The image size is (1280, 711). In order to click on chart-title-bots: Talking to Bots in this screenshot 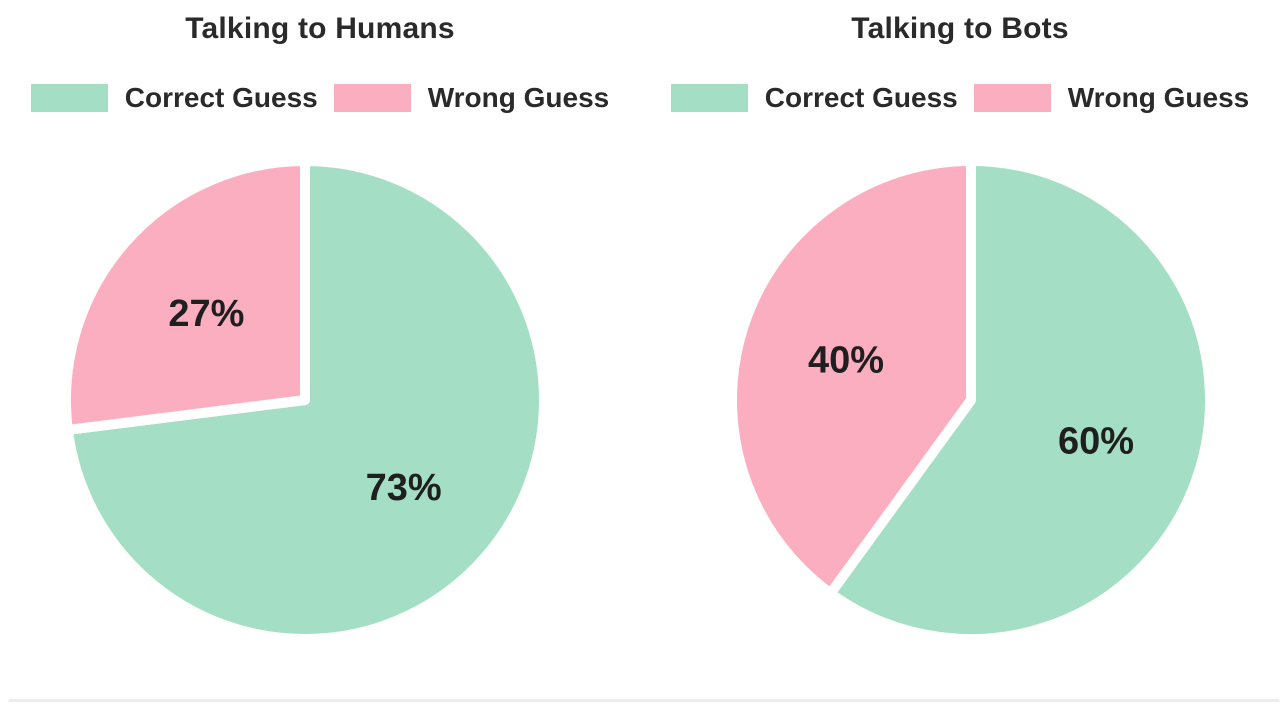, I will do `click(960, 28)`.